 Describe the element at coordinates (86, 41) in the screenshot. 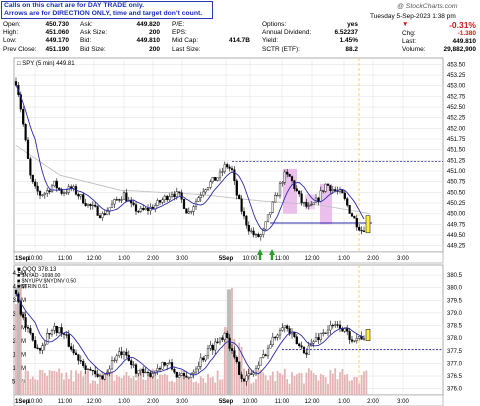

I see `quote-key: Bid:` at that location.